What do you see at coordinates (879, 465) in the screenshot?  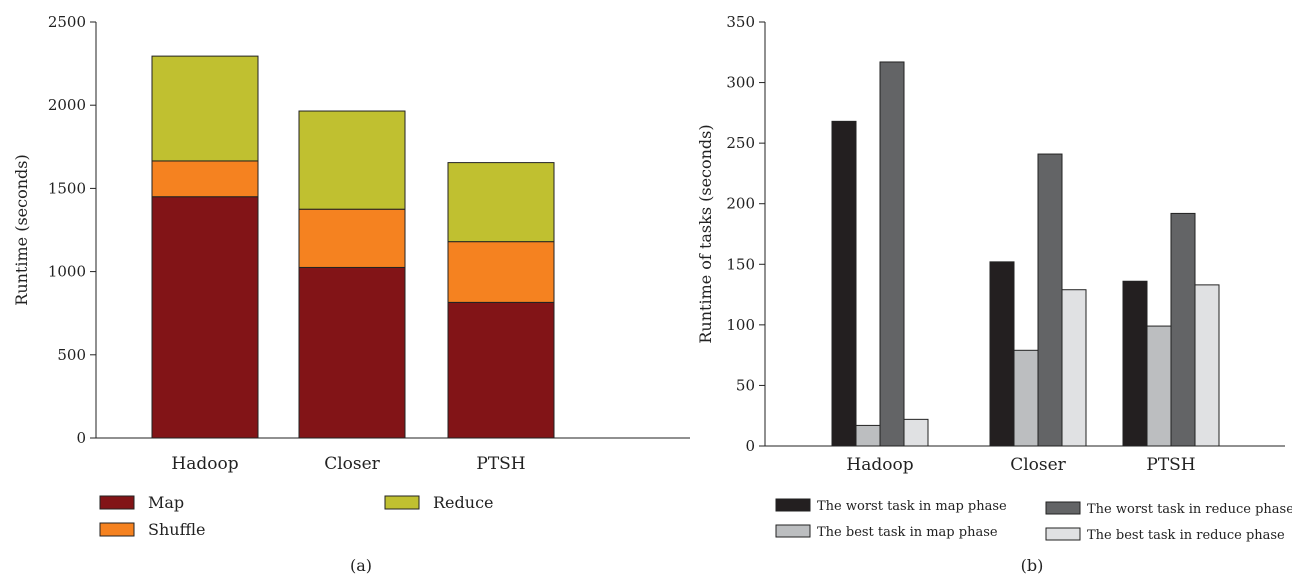 I see `chart-b-x-tick-label-hadoop: Hadoop` at bounding box center [879, 465].